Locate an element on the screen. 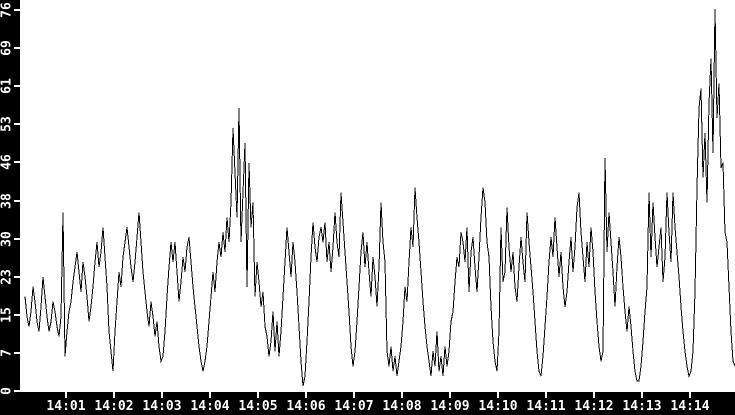  x-tick-label: 14:08 is located at coordinates (402, 406).